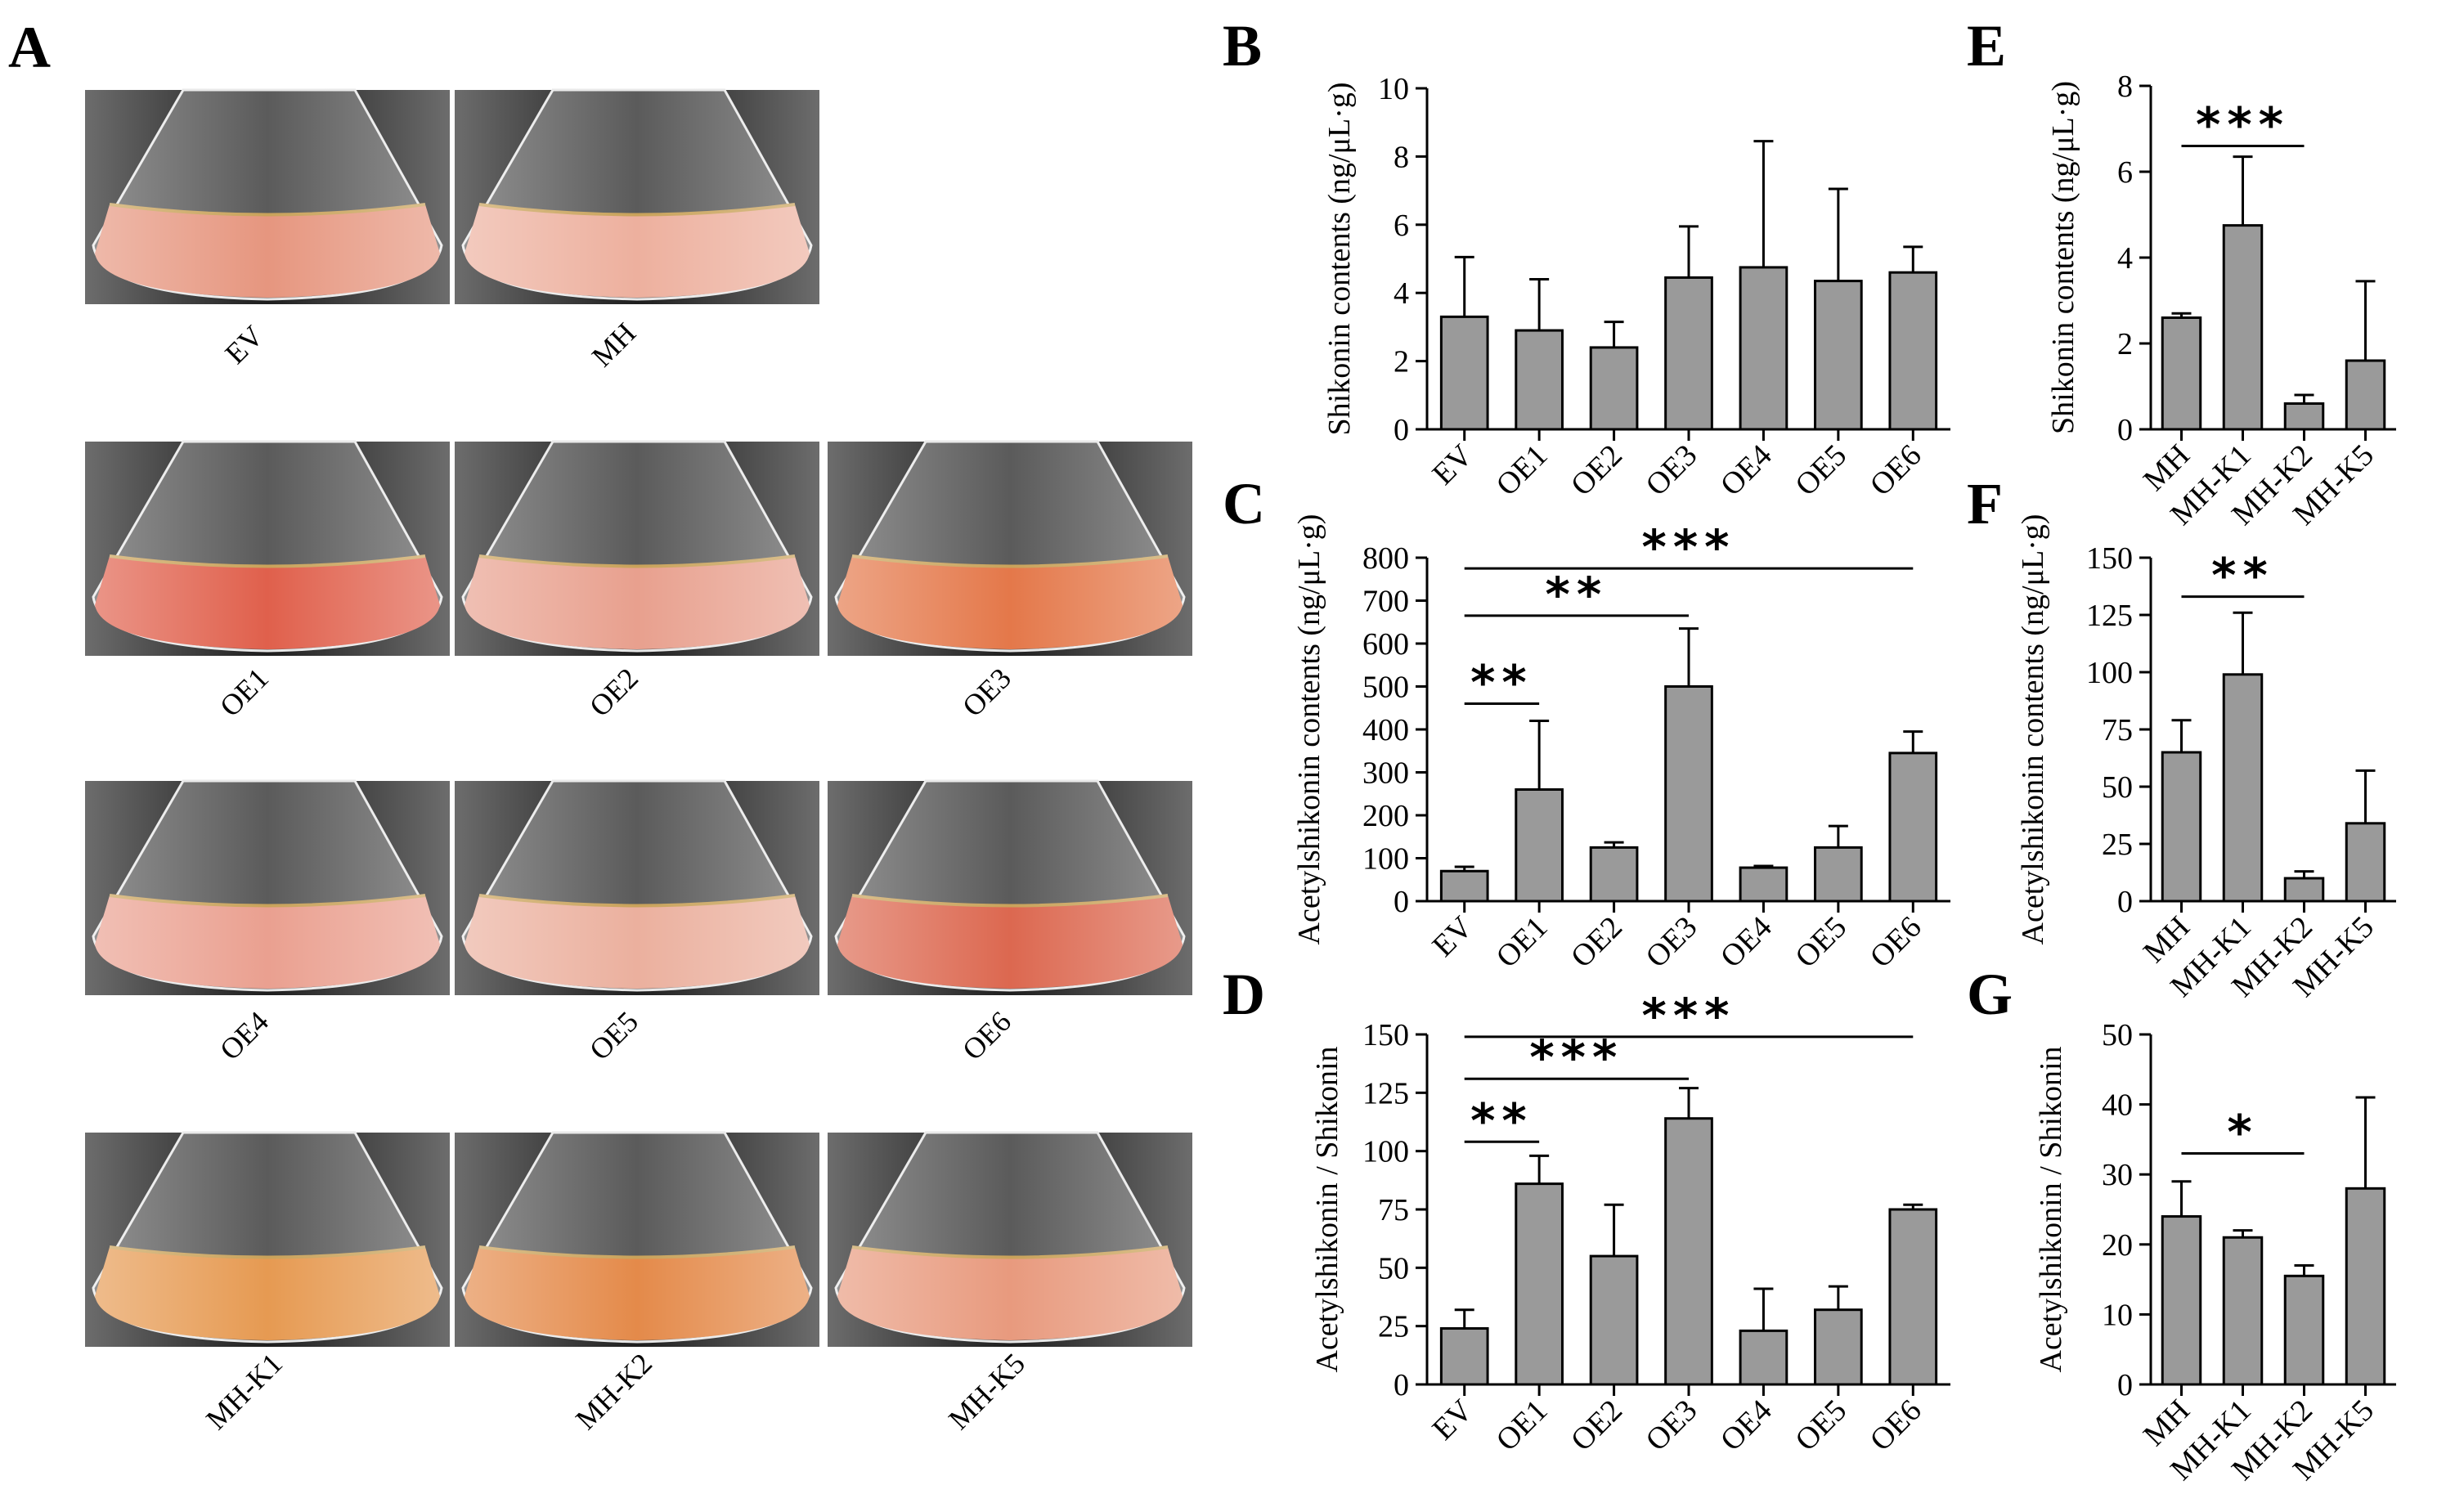 The width and height of the screenshot is (2455, 1512). I want to click on y-tick-label: 400, so click(1385, 730).